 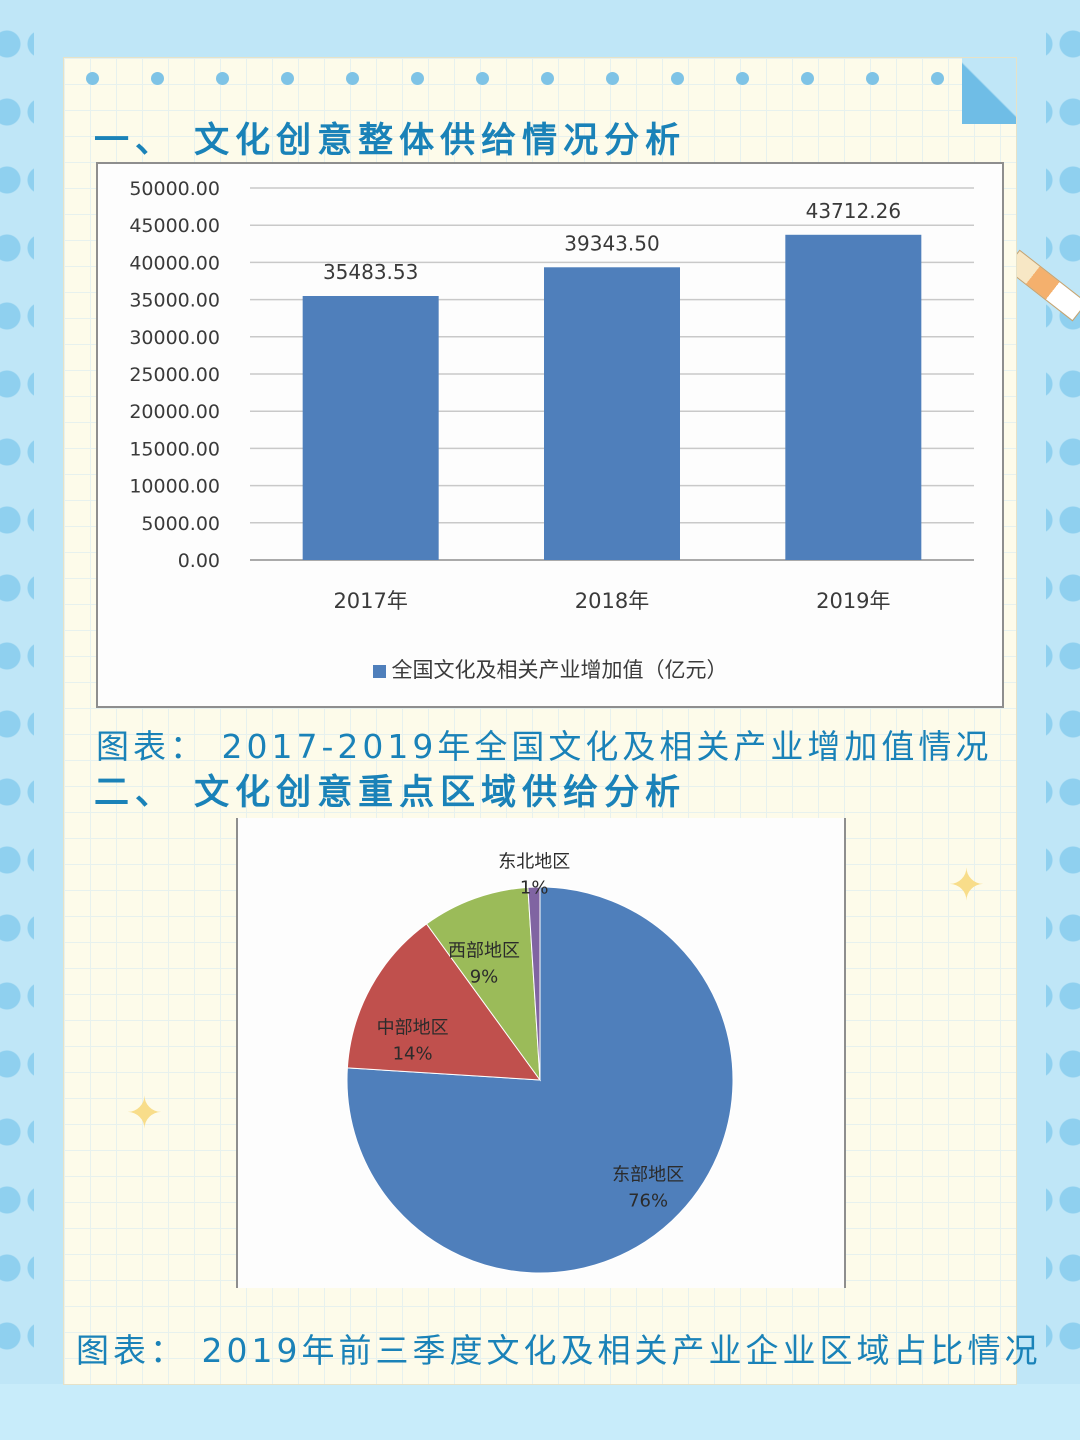 What do you see at coordinates (174, 375) in the screenshot?
I see `y-tick-label: 25000.00` at bounding box center [174, 375].